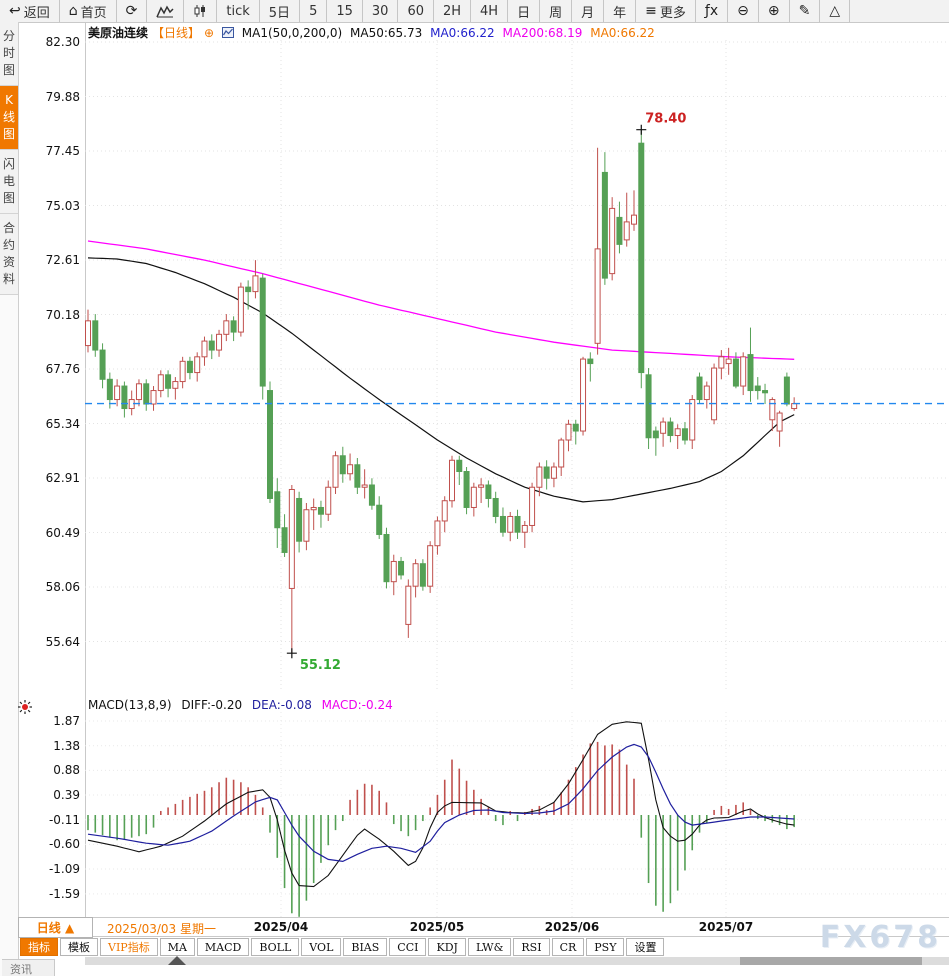 The width and height of the screenshot is (949, 976). What do you see at coordinates (568, 947) in the screenshot?
I see `indicator-tab-cr: CR` at bounding box center [568, 947].